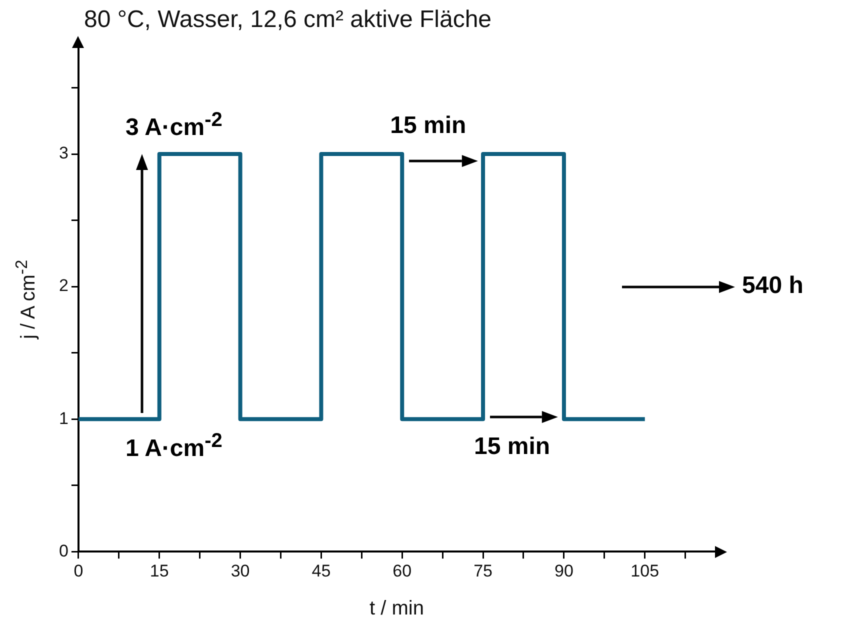 This screenshot has height=631, width=843. Describe the element at coordinates (397, 609) in the screenshot. I see `x-axis-title: t / min` at that location.